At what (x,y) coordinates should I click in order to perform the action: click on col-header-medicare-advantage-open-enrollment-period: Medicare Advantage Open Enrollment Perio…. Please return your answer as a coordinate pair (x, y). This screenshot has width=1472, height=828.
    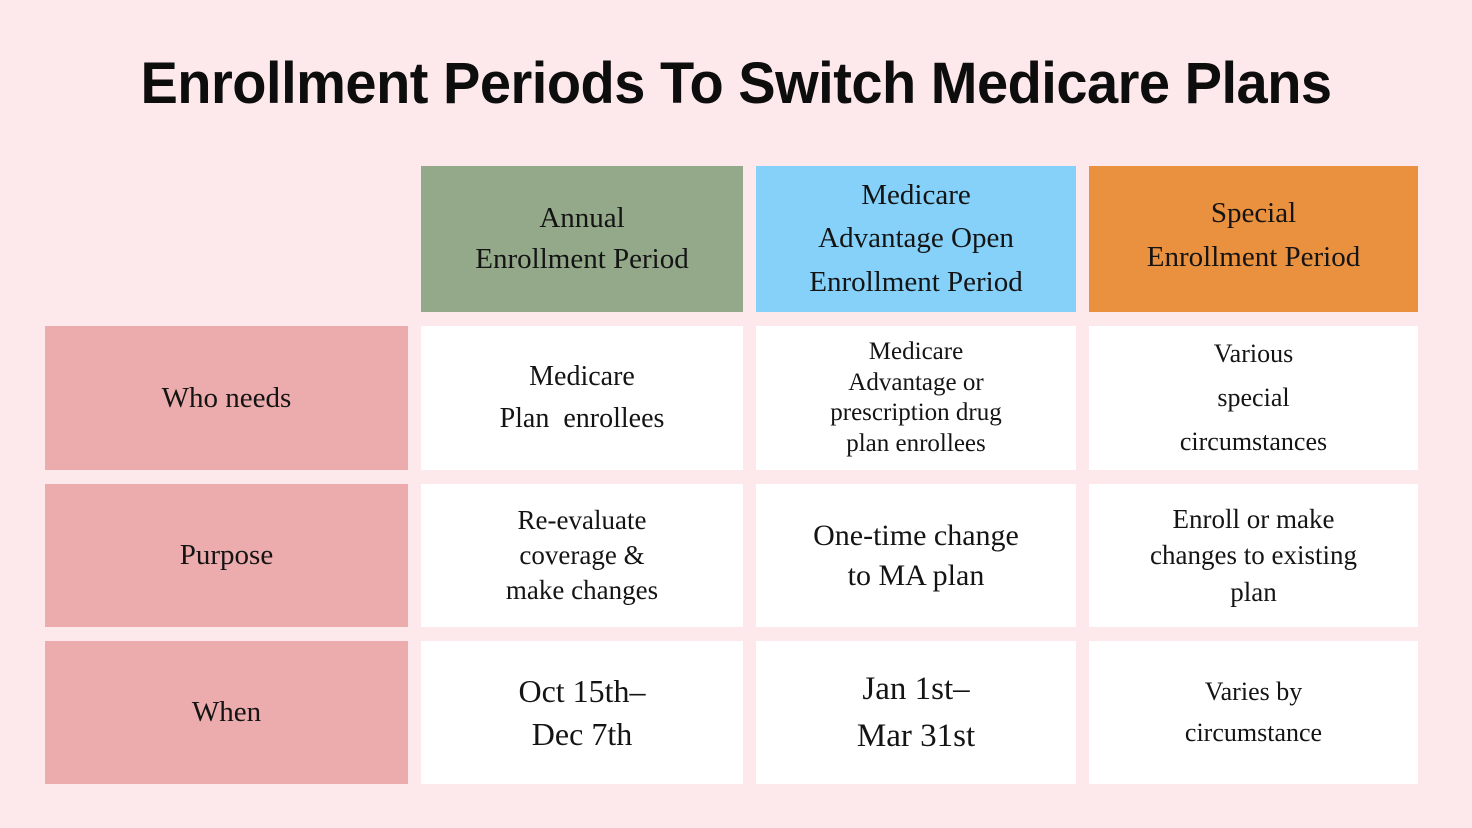
    Looking at the image, I should click on (916, 239).